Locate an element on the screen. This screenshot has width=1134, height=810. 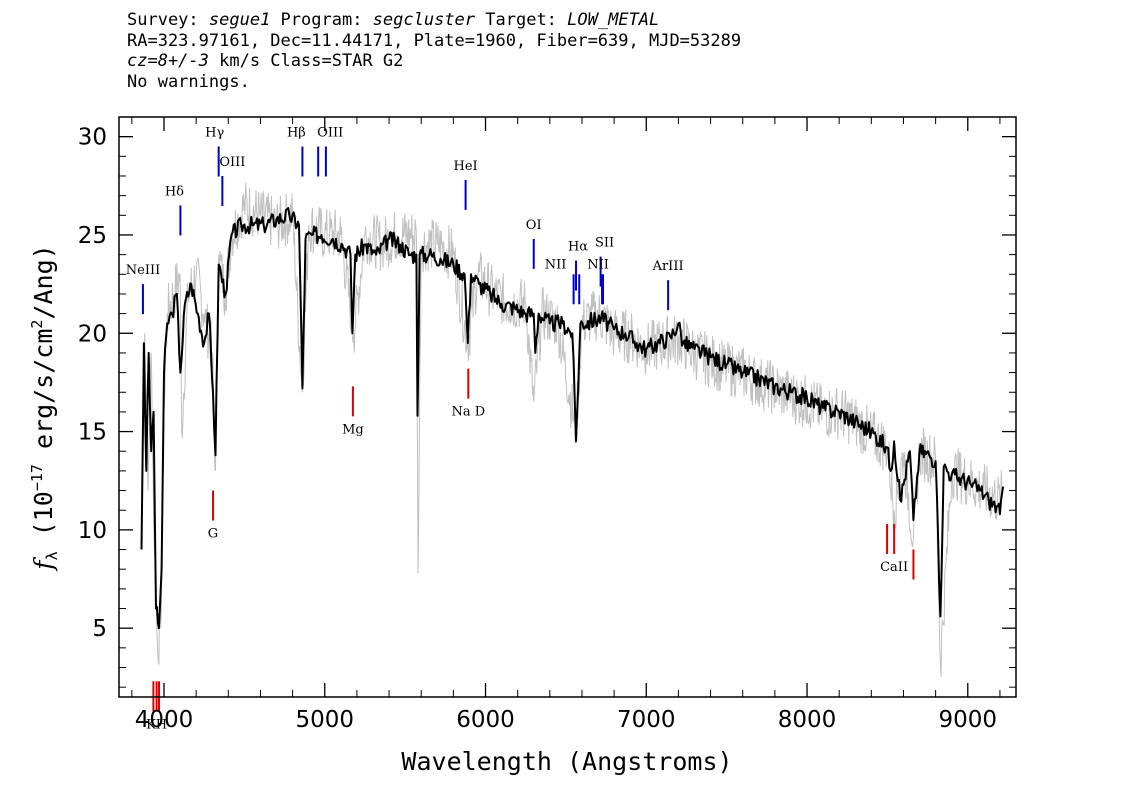
line-label-2: Hγ is located at coordinates (214, 133).